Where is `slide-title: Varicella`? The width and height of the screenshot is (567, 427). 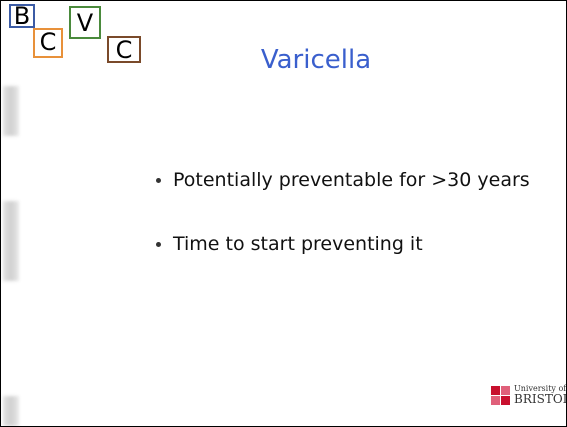 slide-title: Varicella is located at coordinates (316, 60).